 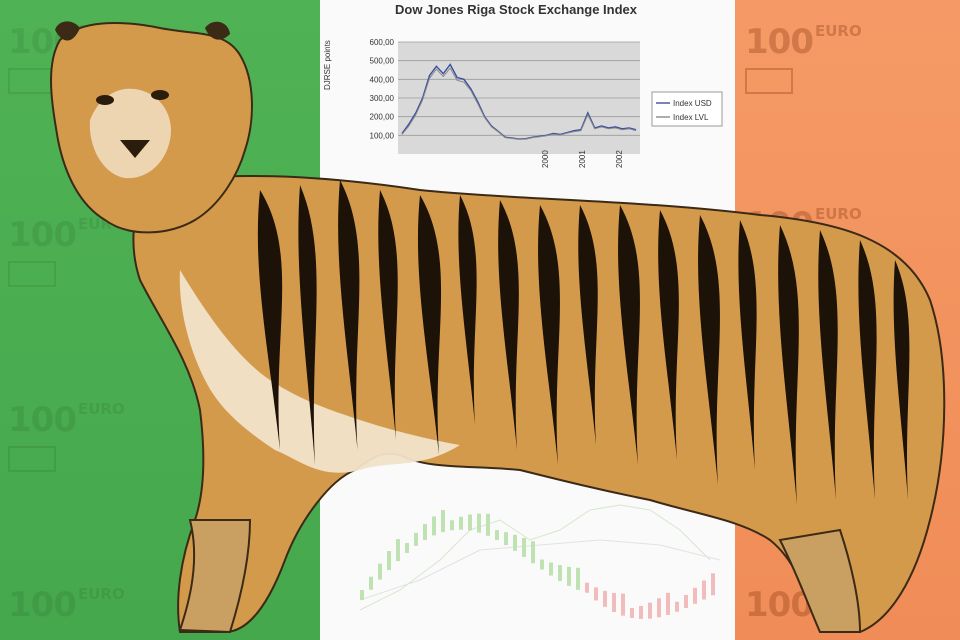 What do you see at coordinates (382, 61) in the screenshot?
I see `y-tick-label: 500,00` at bounding box center [382, 61].